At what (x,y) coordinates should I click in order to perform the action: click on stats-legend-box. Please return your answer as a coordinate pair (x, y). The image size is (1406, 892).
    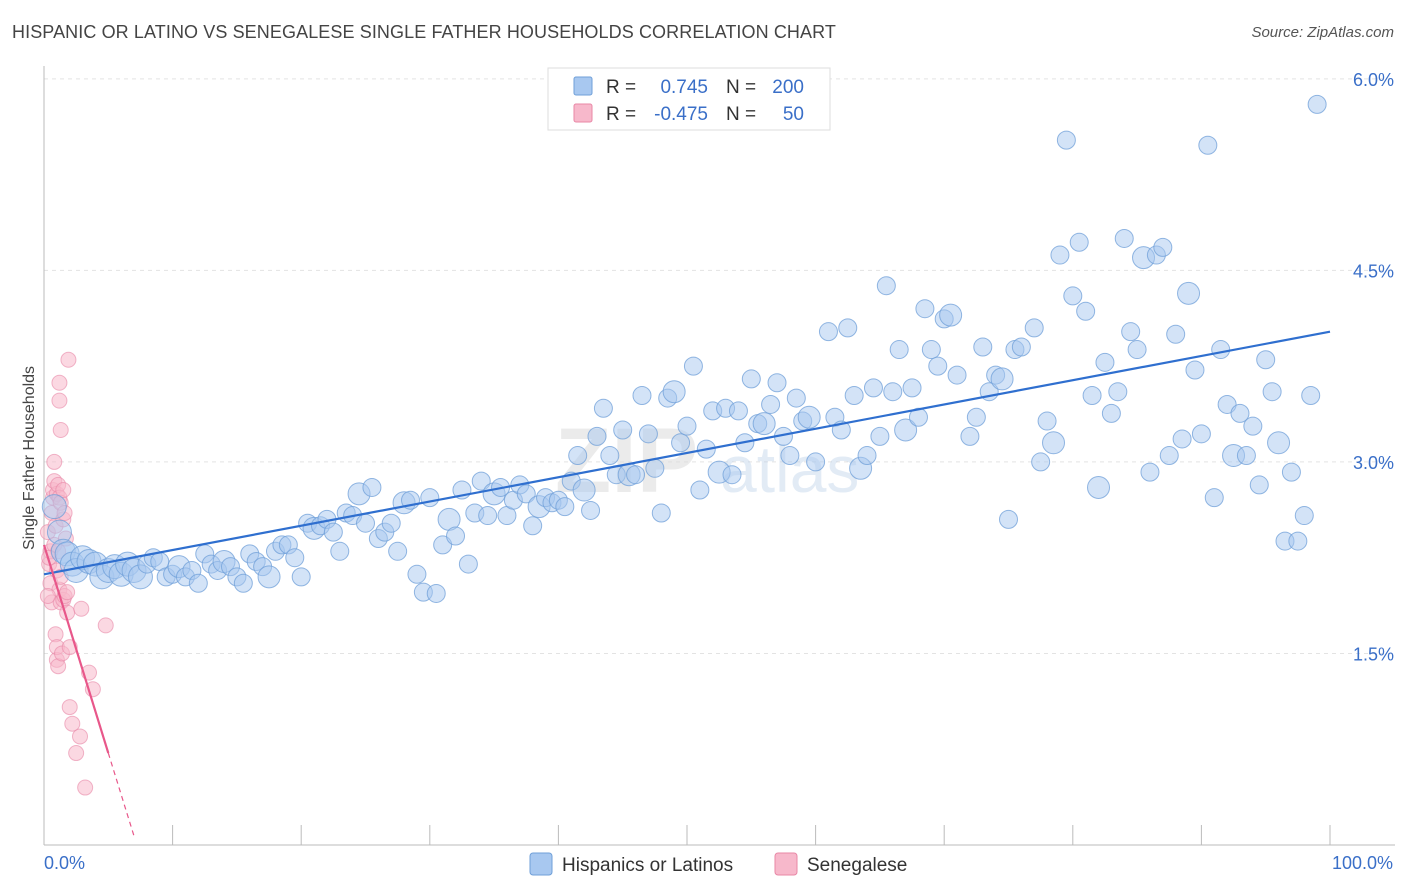
    Looking at the image, I should click on (689, 99).